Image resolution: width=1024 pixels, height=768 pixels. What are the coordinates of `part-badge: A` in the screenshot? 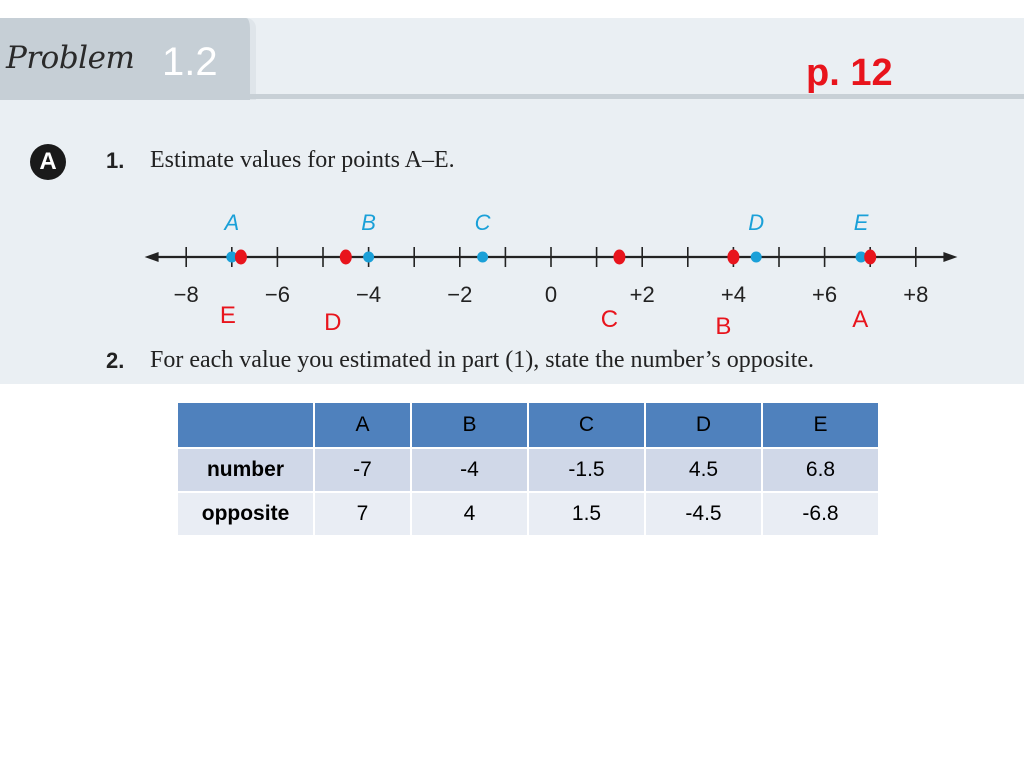 It's located at (48, 162).